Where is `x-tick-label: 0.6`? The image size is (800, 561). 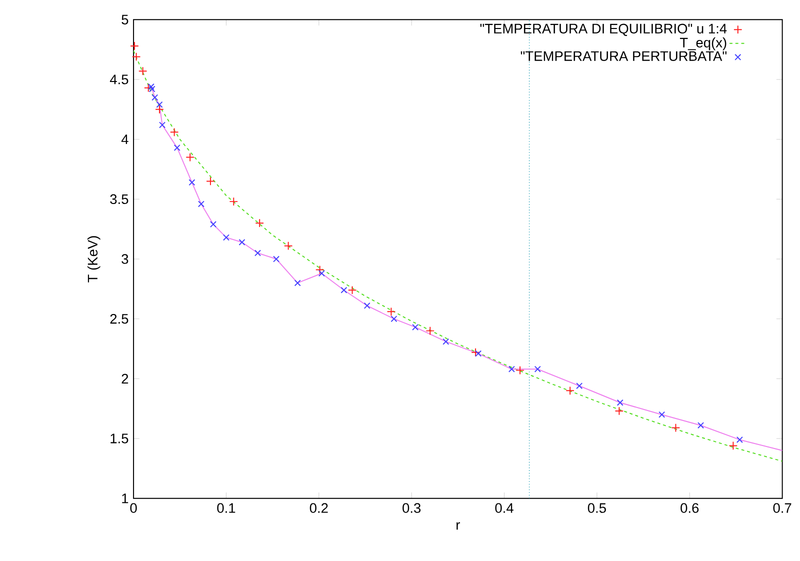
x-tick-label: 0.6 is located at coordinates (689, 508).